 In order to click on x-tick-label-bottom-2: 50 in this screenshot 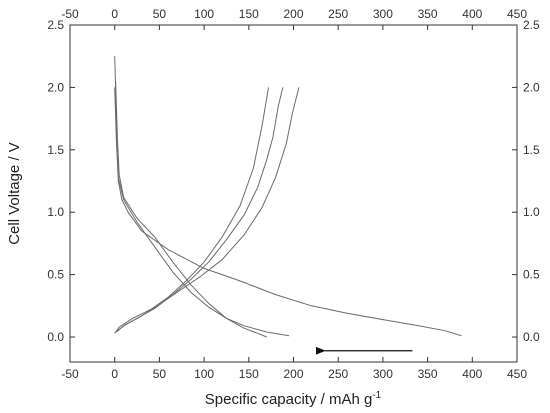, I will do `click(160, 374)`.